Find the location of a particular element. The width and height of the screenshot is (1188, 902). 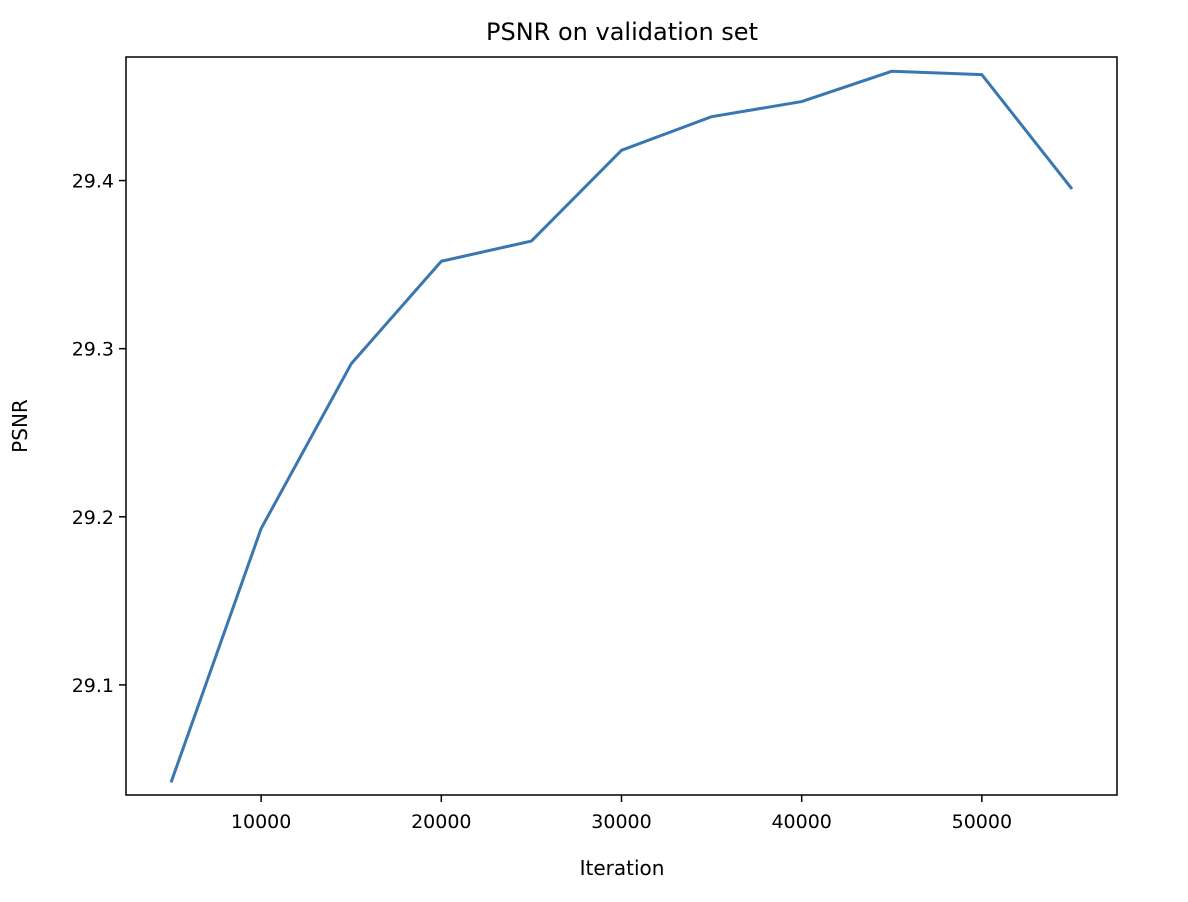

y-tick-label: 29.1 is located at coordinates (93, 686).